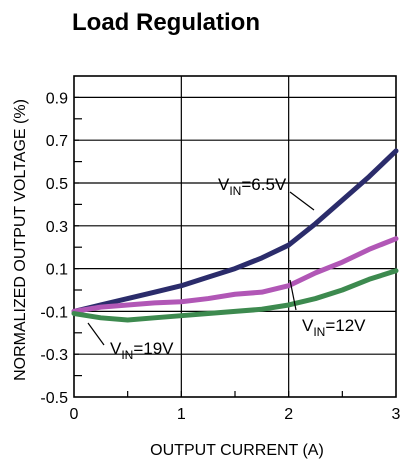 The width and height of the screenshot is (405, 462). What do you see at coordinates (54, 398) in the screenshot?
I see `y-tick-label: -0.5` at bounding box center [54, 398].